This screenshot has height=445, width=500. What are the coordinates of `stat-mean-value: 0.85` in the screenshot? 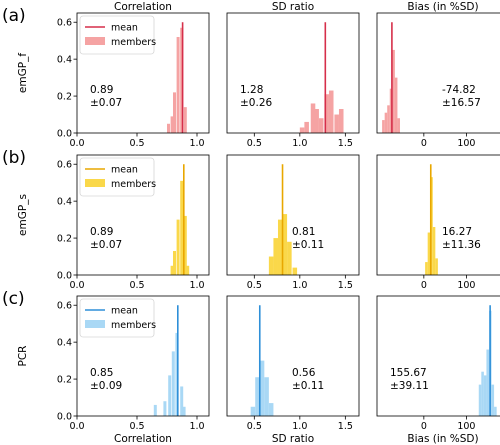 It's located at (101, 373).